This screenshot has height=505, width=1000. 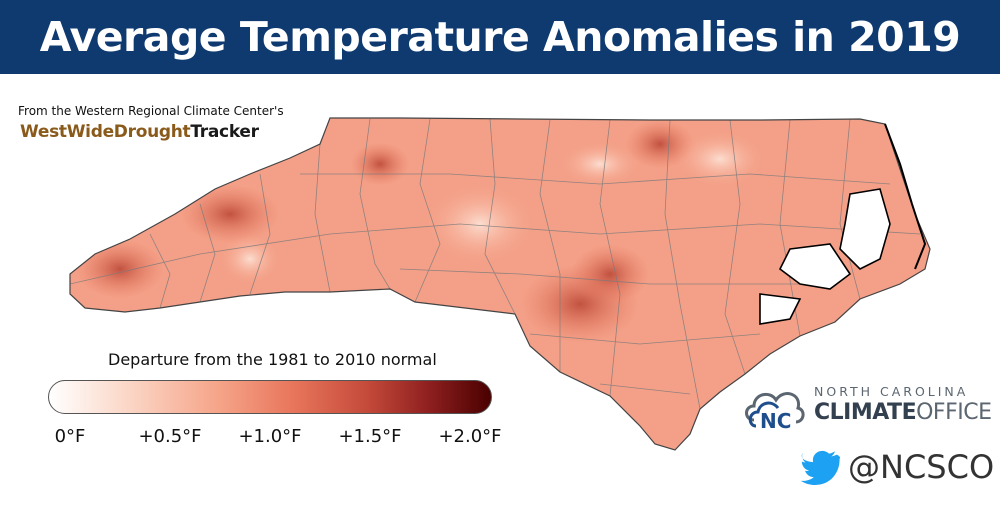 I want to click on westwide-drought-tracker-logo: WestWideDroughtTracker, so click(x=139, y=132).